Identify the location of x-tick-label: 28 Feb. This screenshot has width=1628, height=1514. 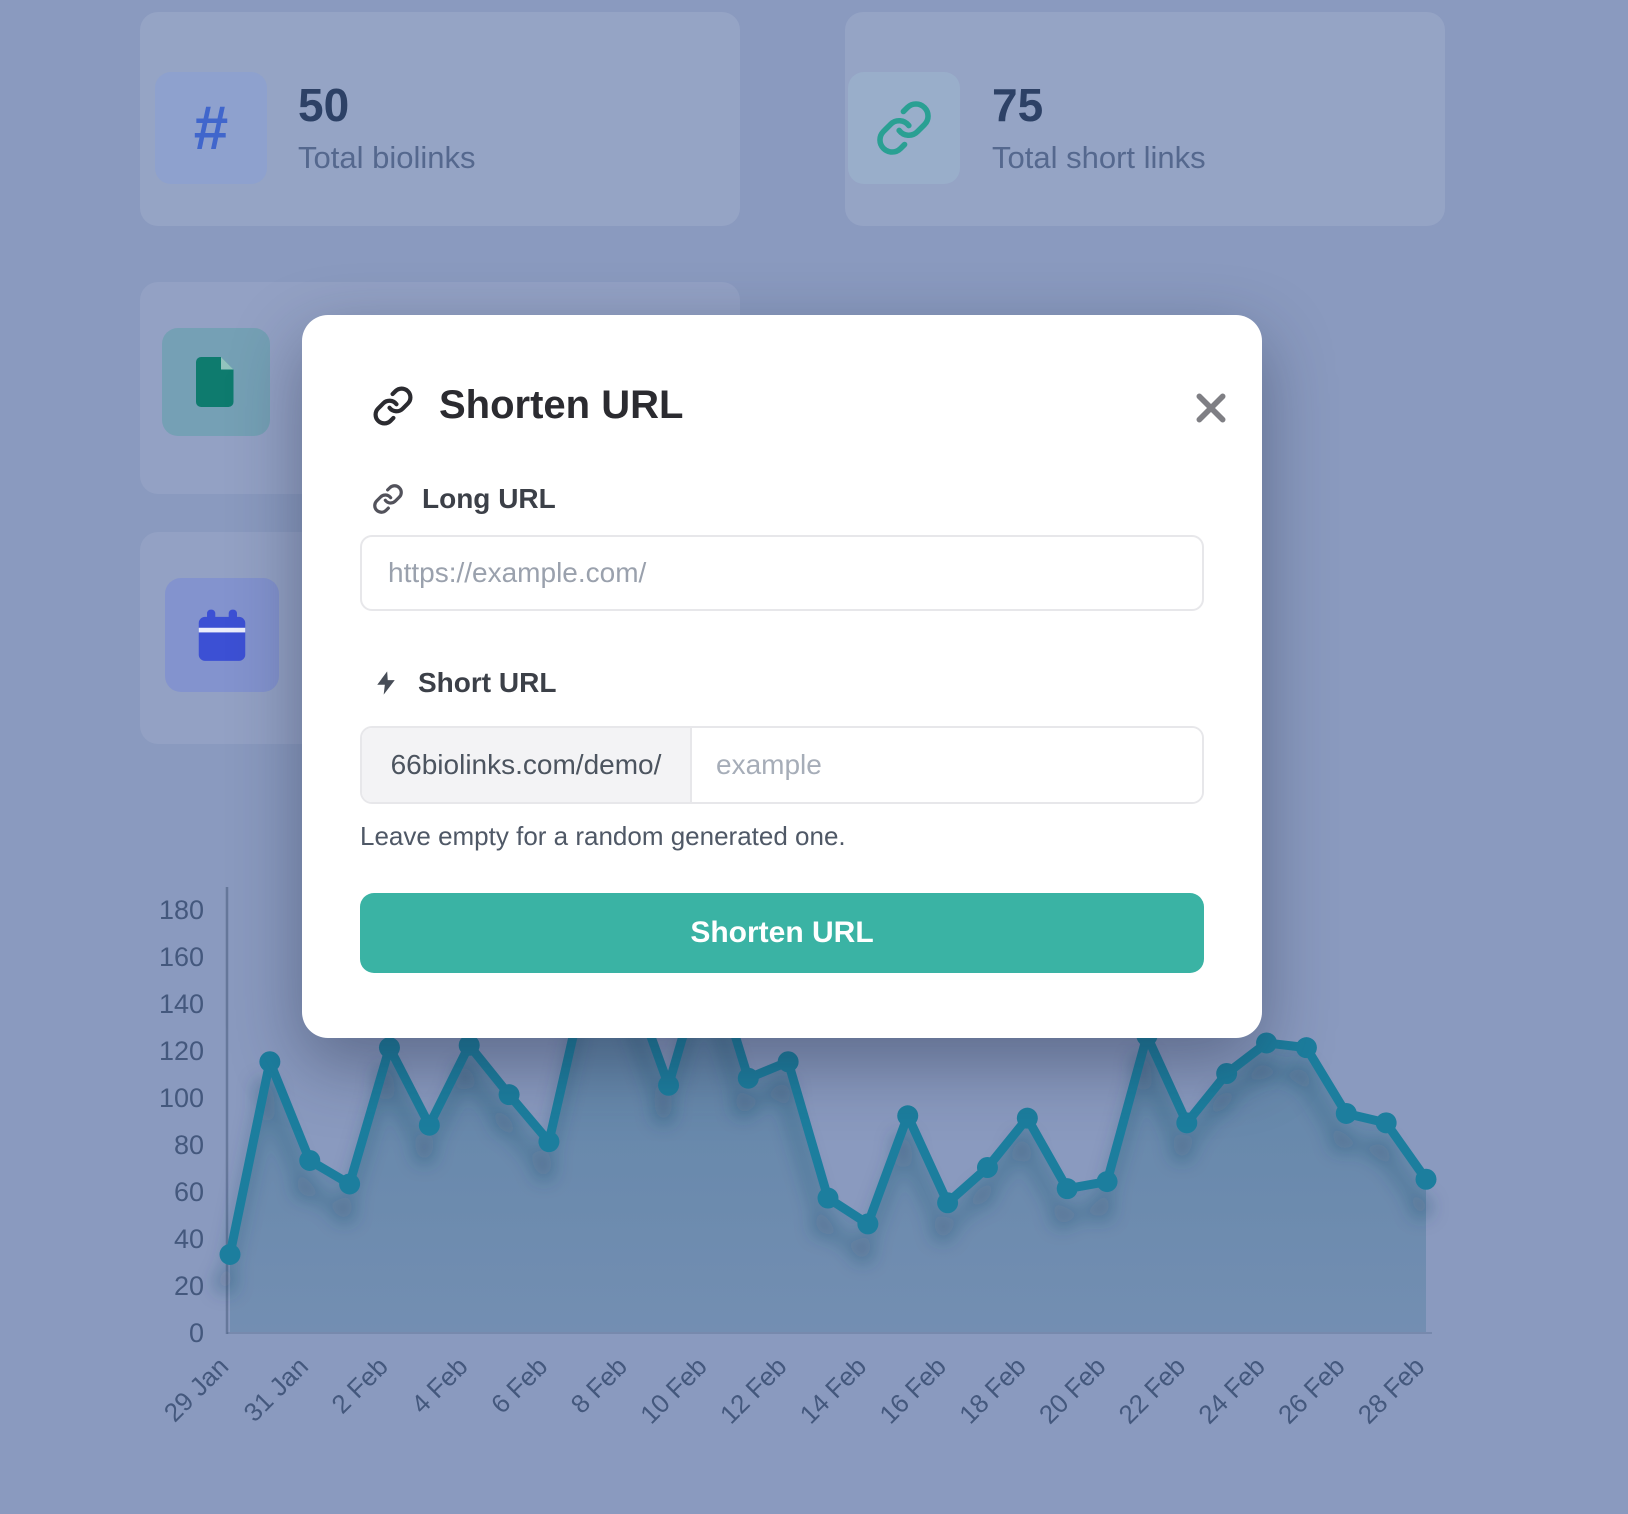
(1391, 1390).